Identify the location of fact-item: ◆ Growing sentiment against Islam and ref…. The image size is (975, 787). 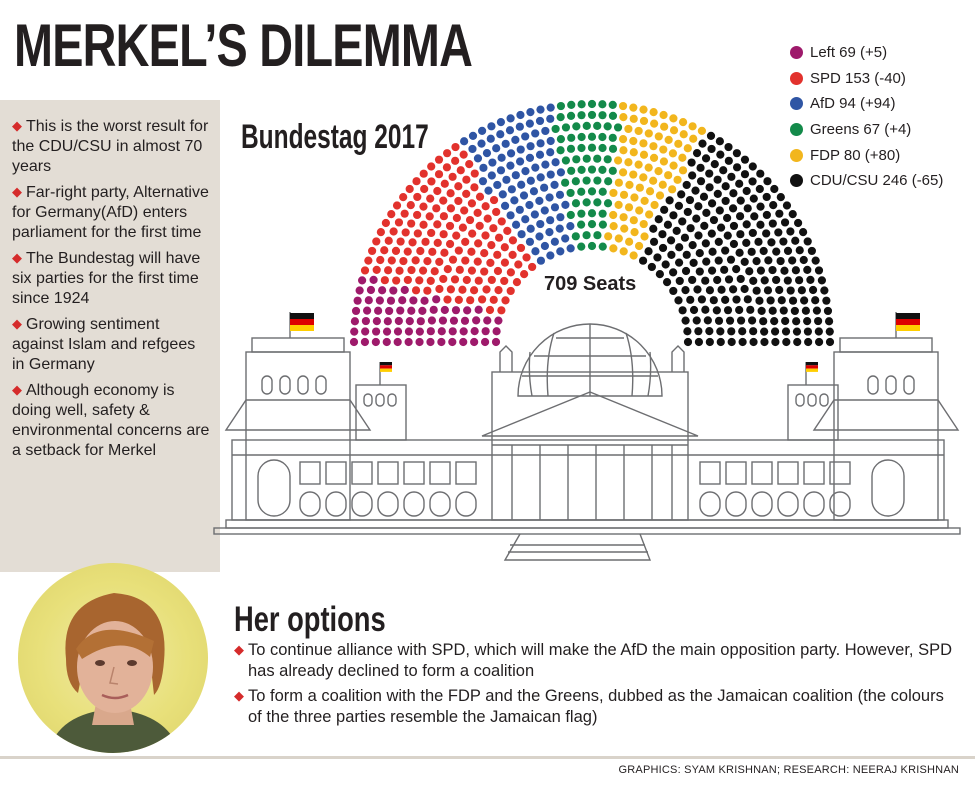
(112, 345).